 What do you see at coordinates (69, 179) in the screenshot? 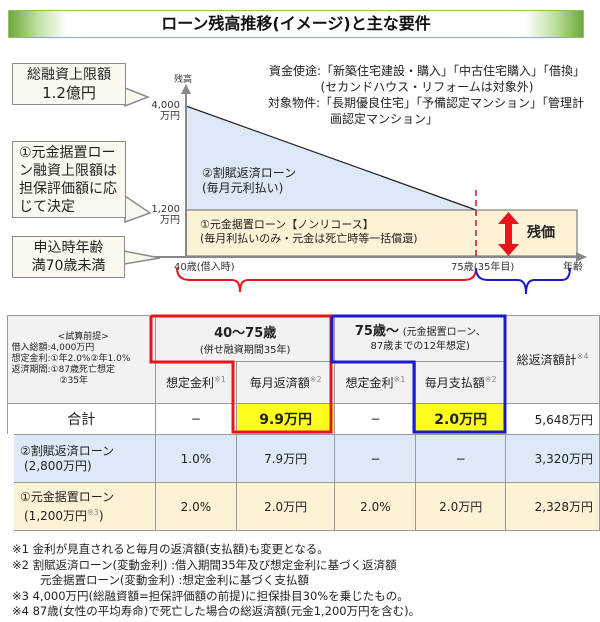
I see `callout-deferred-limit: ①元金据置ロー ン融資上限額は 担保評価額に応 じて決定` at bounding box center [69, 179].